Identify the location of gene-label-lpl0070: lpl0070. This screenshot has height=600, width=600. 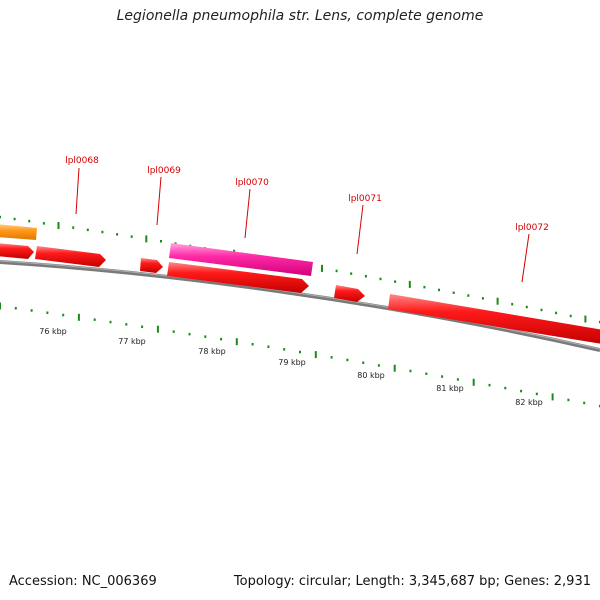
(252, 183).